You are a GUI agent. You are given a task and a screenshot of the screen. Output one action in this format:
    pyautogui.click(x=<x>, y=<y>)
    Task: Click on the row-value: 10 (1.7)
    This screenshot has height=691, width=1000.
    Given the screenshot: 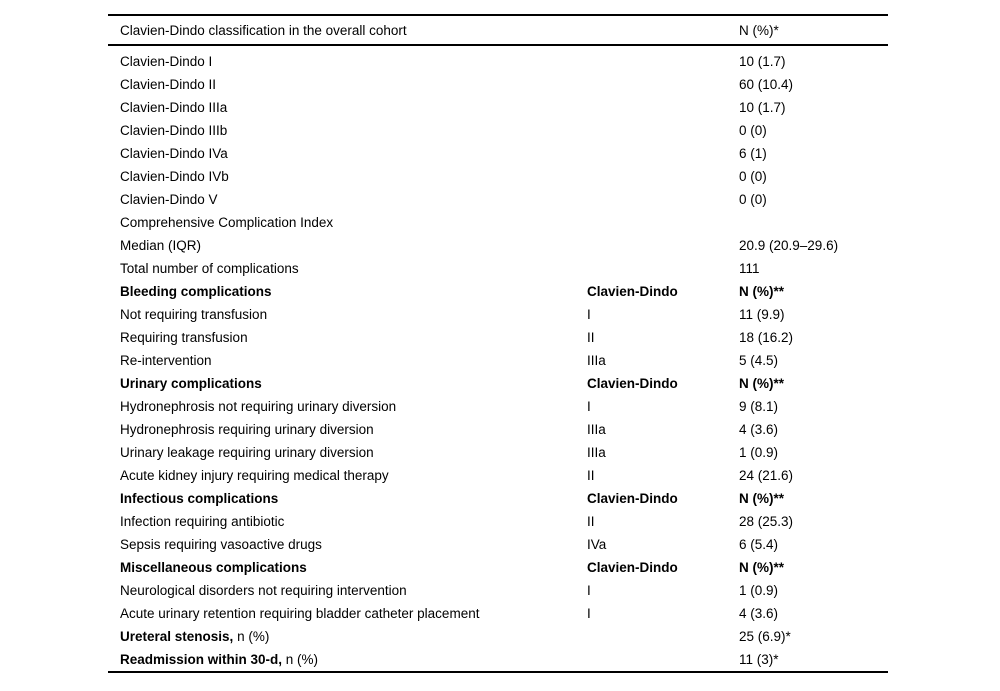 What is the action you would take?
    pyautogui.click(x=813, y=107)
    